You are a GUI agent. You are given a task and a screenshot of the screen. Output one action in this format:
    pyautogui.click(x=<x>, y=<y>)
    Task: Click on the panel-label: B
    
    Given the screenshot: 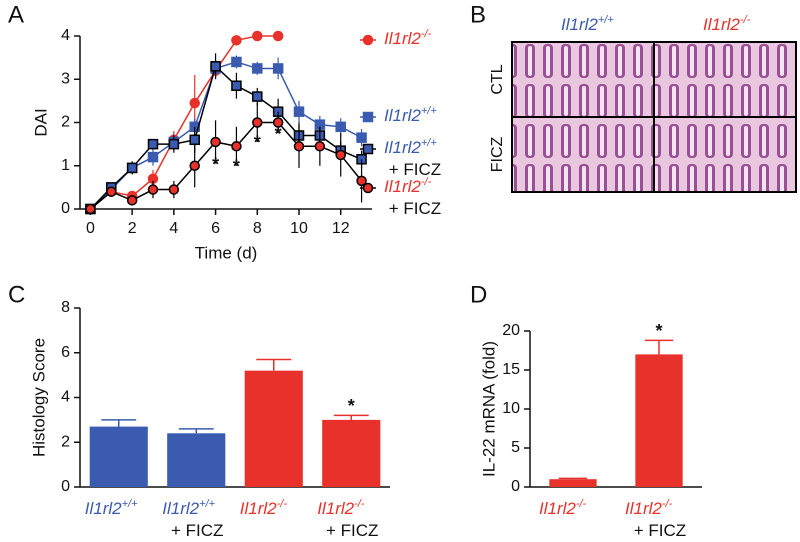 What is the action you would take?
    pyautogui.click(x=478, y=14)
    